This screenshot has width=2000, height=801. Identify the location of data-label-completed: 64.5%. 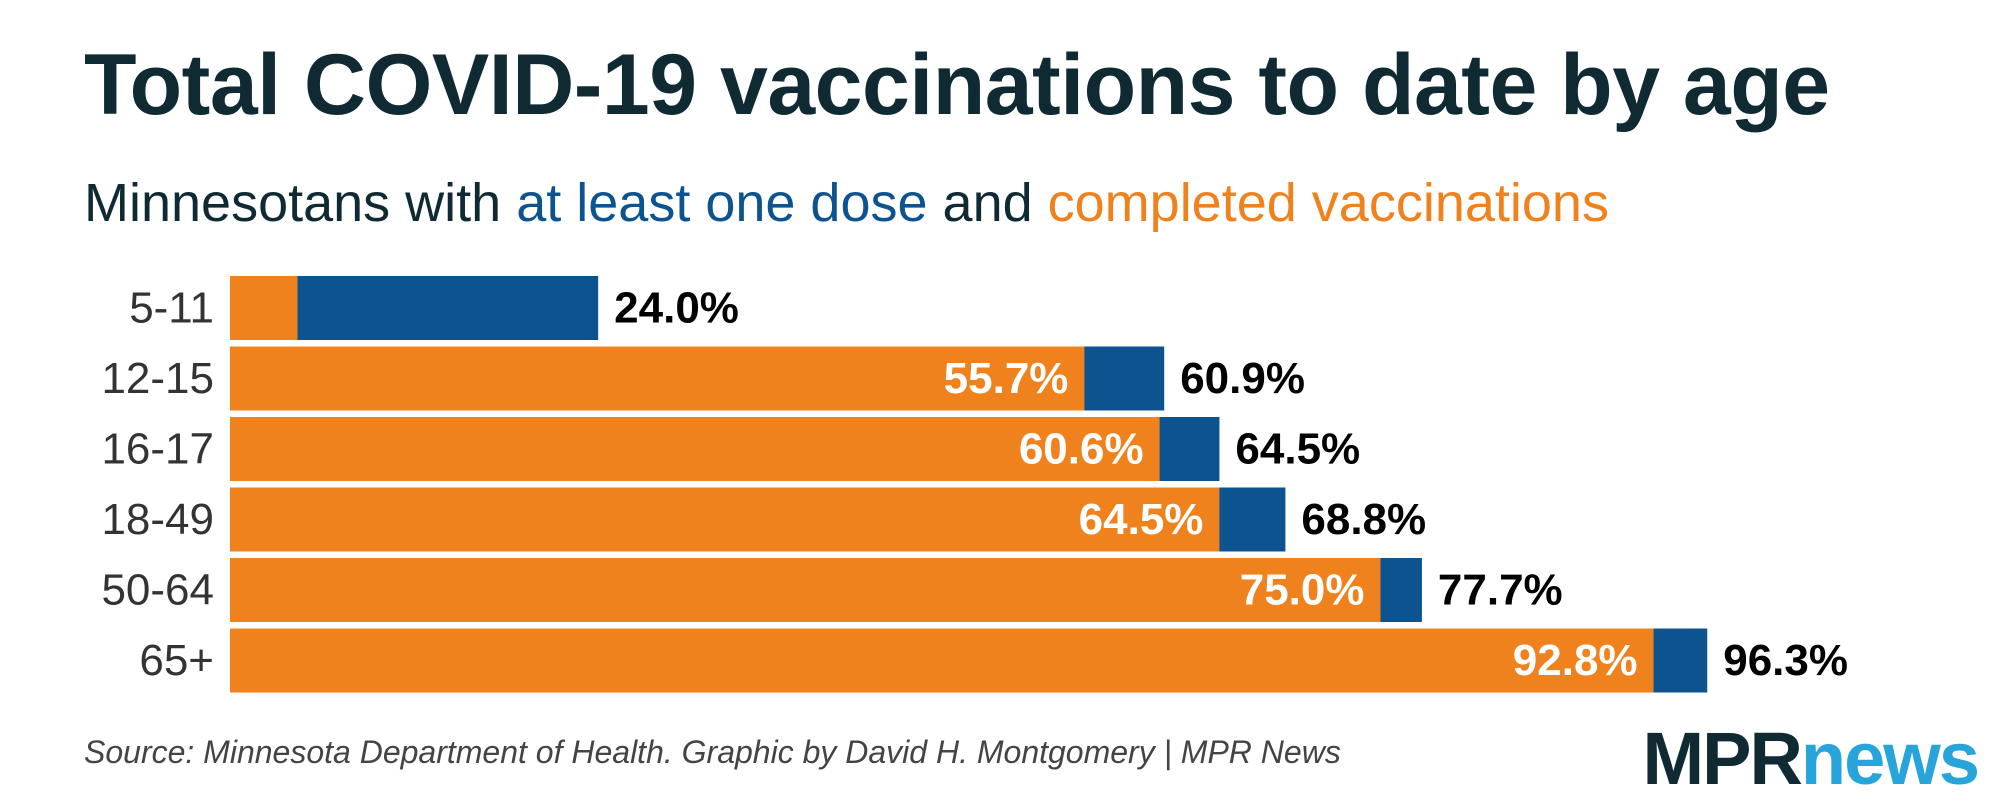
(1141, 519).